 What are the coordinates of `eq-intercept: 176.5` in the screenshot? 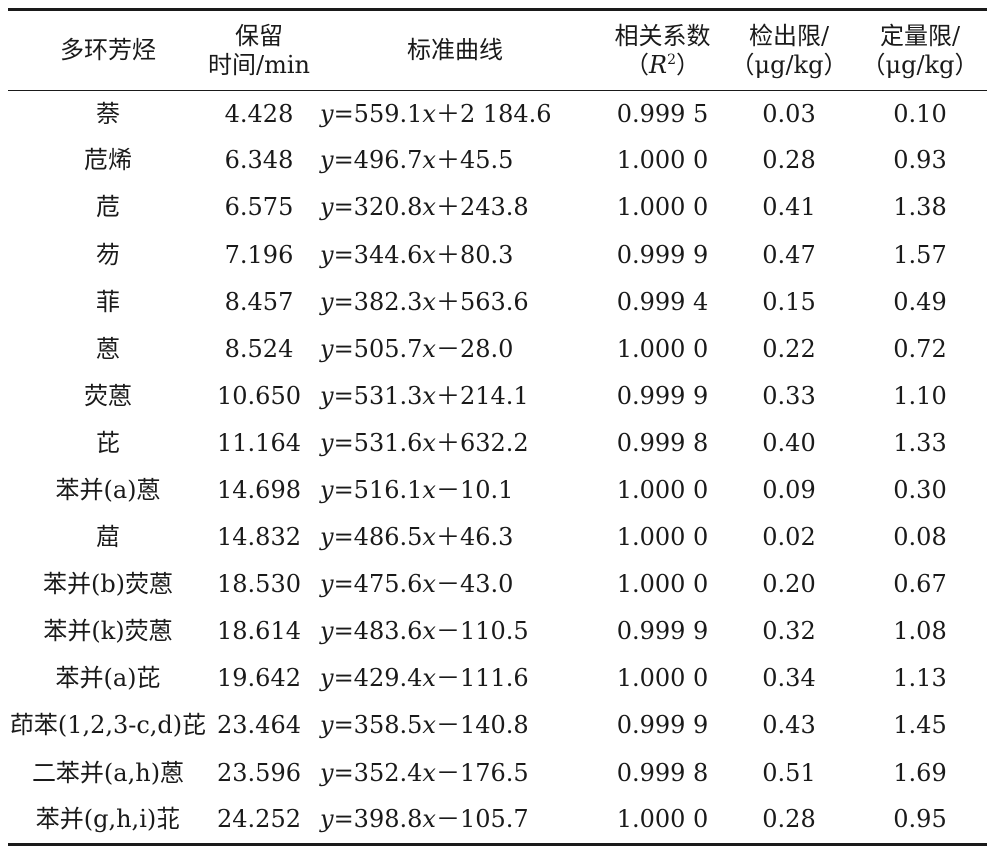 It's located at (494, 772).